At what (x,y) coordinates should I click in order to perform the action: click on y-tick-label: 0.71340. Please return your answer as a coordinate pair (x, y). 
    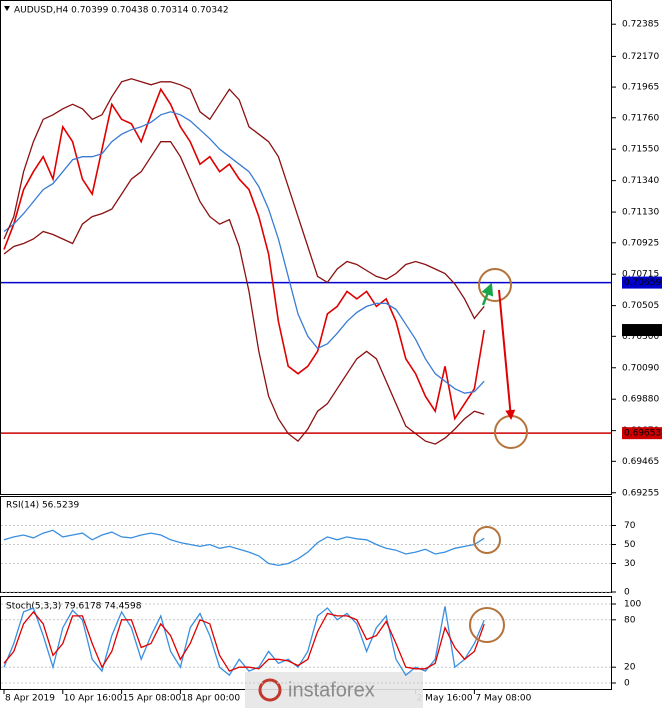
    Looking at the image, I should click on (640, 181).